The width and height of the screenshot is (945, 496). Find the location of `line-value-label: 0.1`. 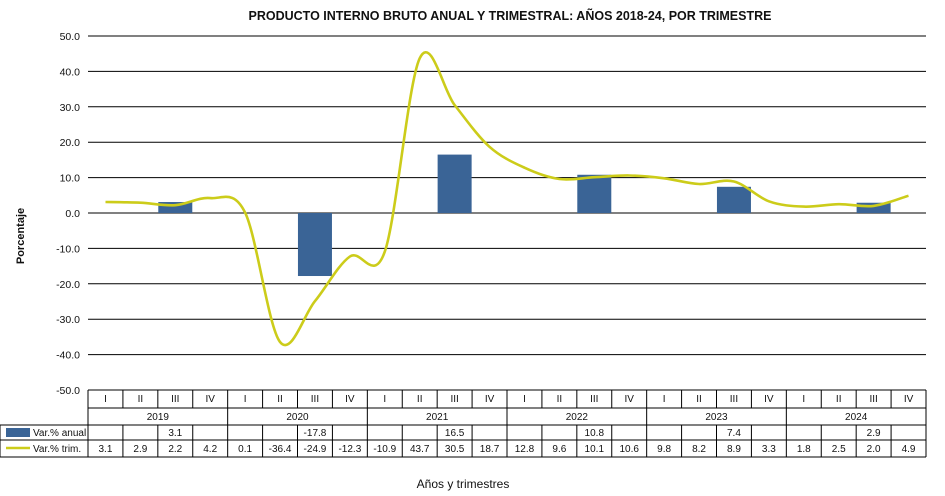

line-value-label: 0.1 is located at coordinates (245, 449).